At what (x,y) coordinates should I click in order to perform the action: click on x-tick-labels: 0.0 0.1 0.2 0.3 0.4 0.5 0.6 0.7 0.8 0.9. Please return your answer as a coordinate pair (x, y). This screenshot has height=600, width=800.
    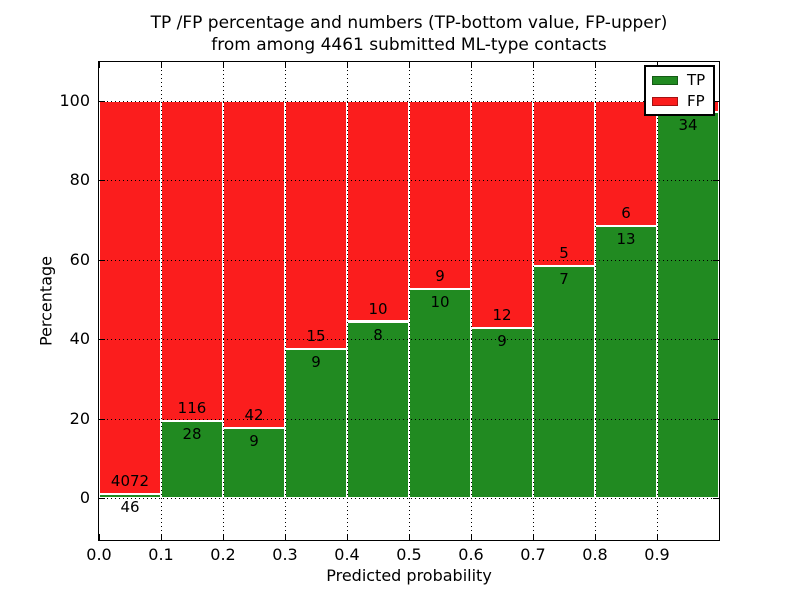
    Looking at the image, I should click on (402, 555).